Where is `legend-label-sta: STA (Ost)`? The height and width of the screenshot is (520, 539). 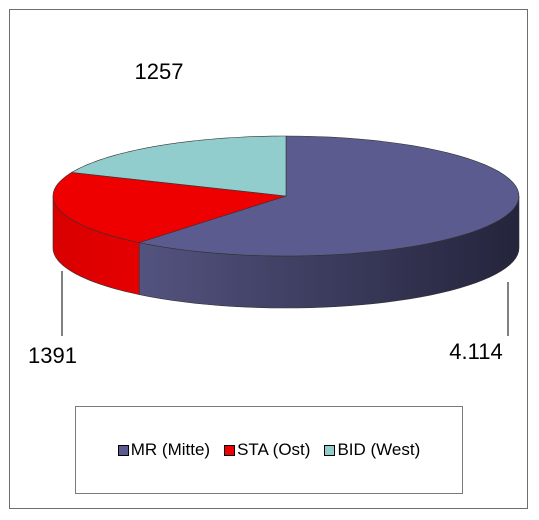 legend-label-sta: STA (Ost) is located at coordinates (274, 449).